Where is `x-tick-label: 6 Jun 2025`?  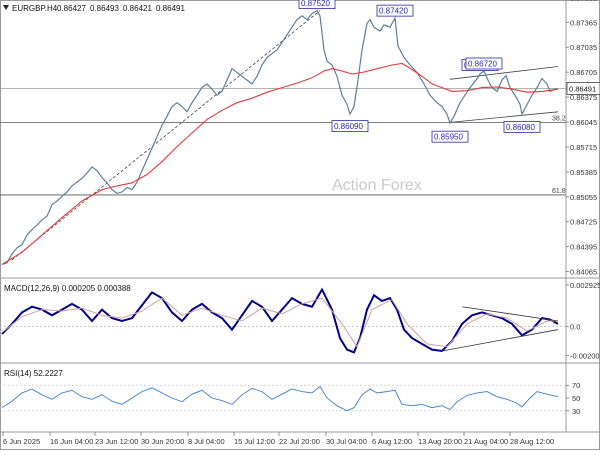 x-tick-label: 6 Jun 2025 is located at coordinates (21, 441).